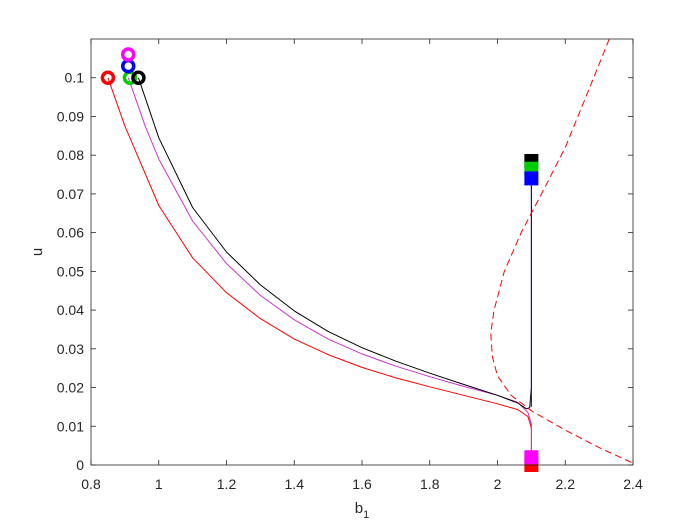 This screenshot has width=700, height=530. What do you see at coordinates (70, 426) in the screenshot?
I see `y-tick-label: 0.01` at bounding box center [70, 426].